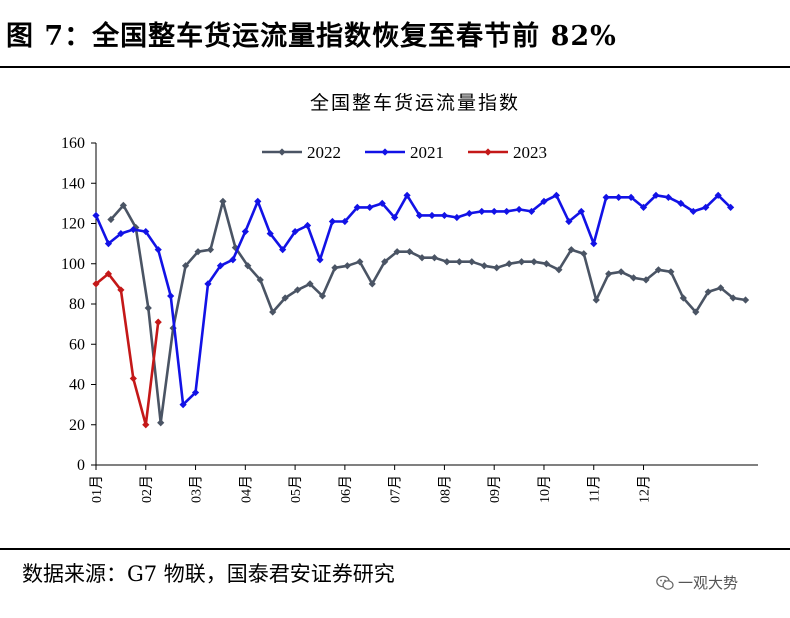 The height and width of the screenshot is (618, 790). I want to click on x-tick-label: 10月, so click(545, 489).